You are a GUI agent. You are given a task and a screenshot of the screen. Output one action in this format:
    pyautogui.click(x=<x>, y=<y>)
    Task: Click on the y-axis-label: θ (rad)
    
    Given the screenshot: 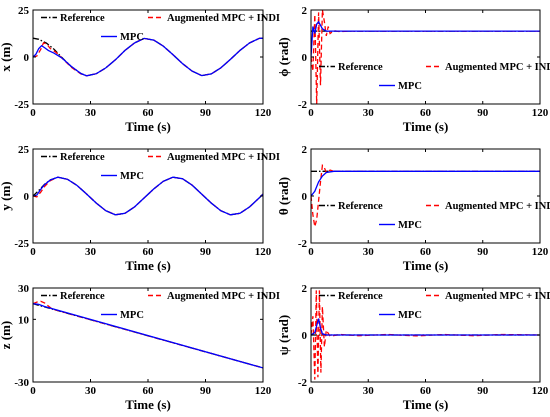 What is the action you would take?
    pyautogui.click(x=283, y=196)
    